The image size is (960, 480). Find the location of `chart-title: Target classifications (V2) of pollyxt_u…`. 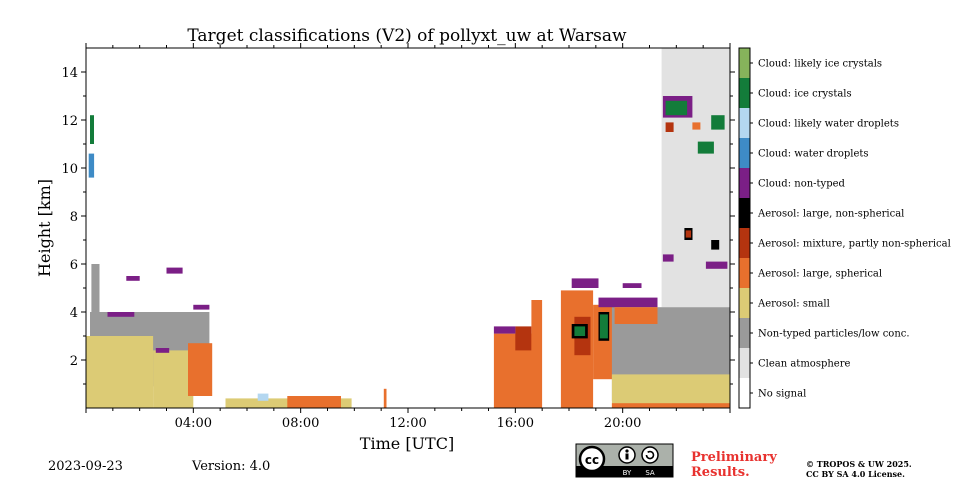

chart-title: Target classifications (V2) of pollyxt_u… is located at coordinates (407, 36).